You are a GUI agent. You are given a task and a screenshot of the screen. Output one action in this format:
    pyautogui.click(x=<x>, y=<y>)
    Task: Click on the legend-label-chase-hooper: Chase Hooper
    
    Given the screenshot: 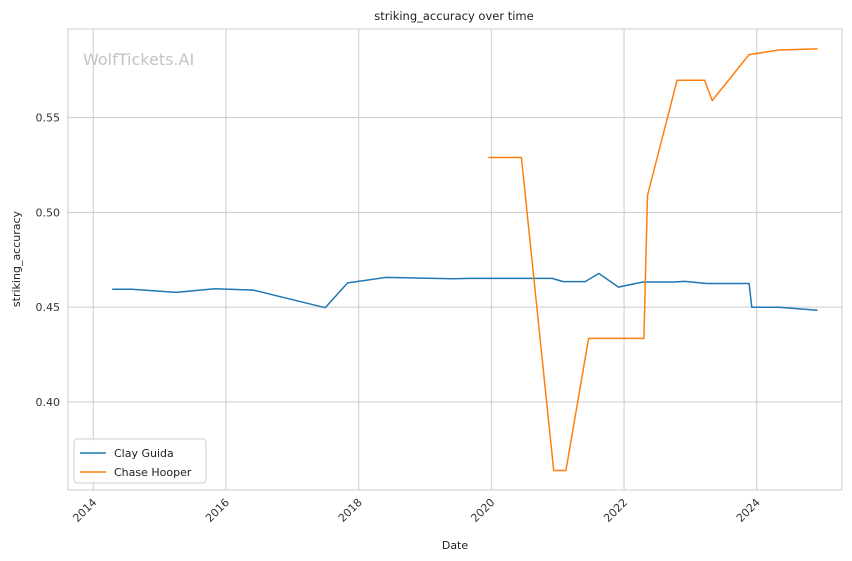 What is the action you would take?
    pyautogui.click(x=153, y=472)
    